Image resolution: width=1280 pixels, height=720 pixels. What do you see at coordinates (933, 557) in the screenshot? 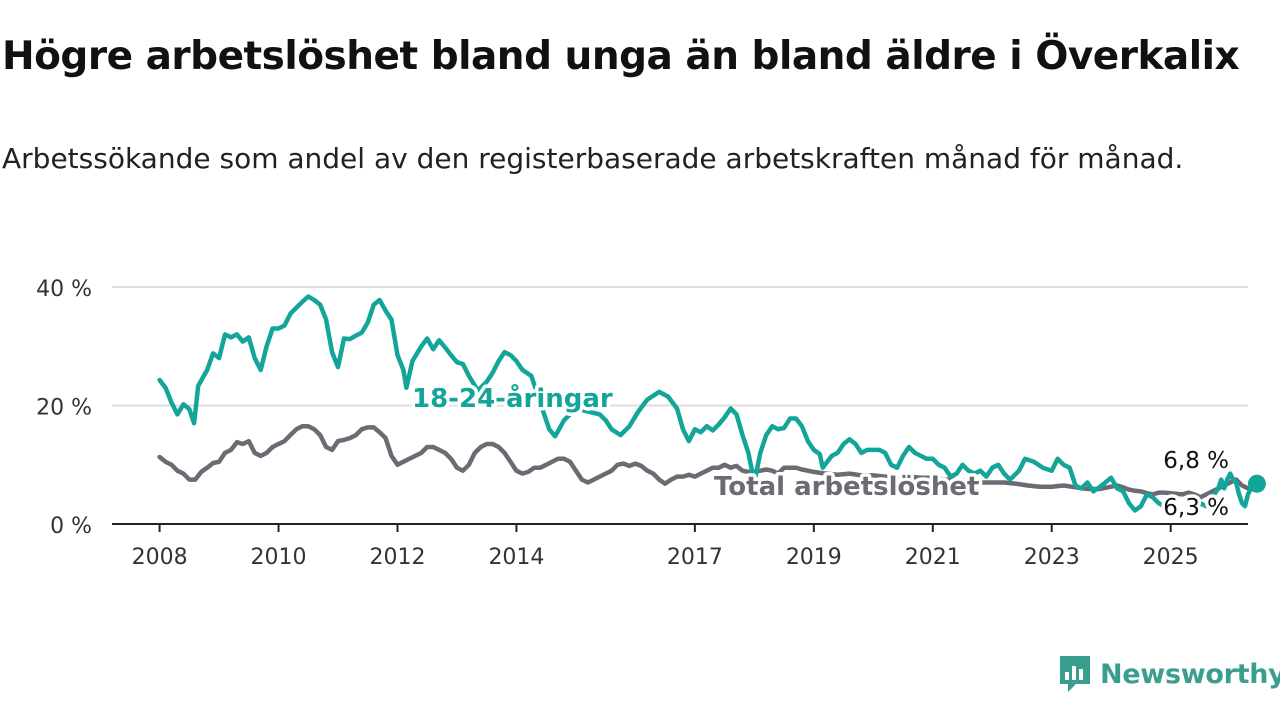
I see `x-tick-label: 2021` at bounding box center [933, 557].